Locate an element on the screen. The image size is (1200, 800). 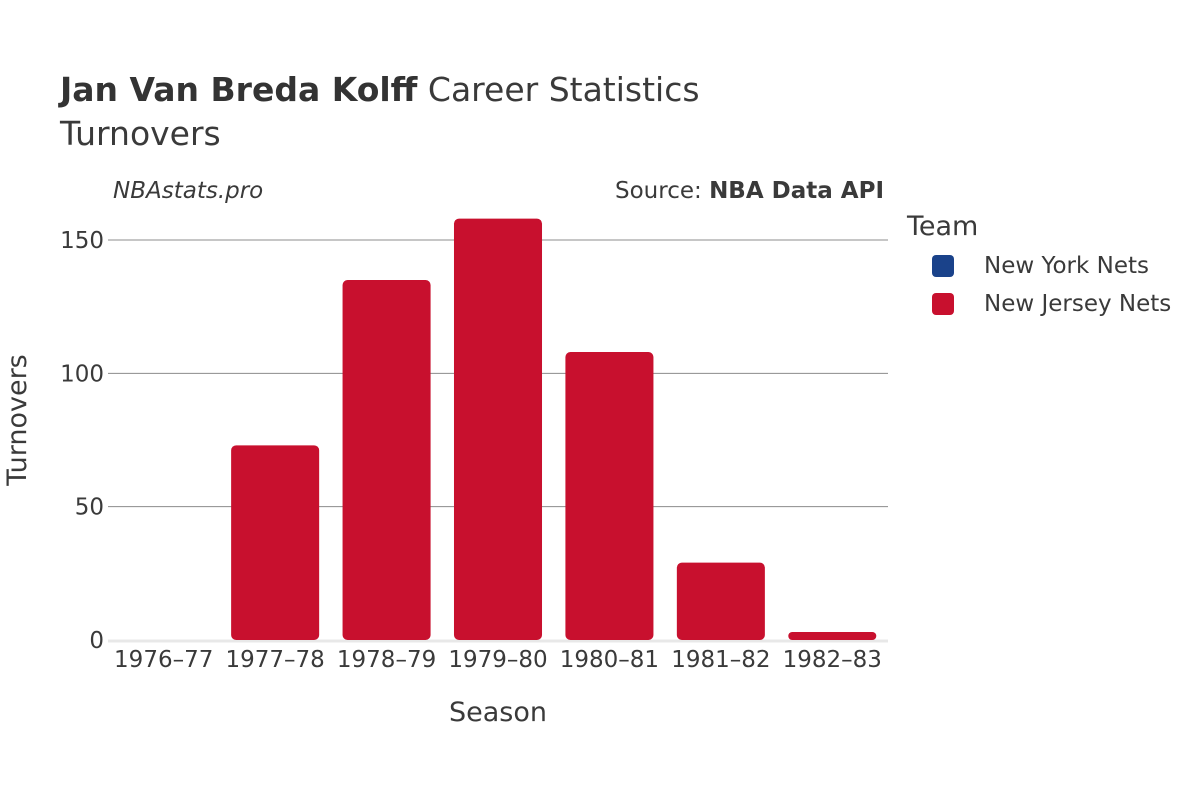
chart-subtitle: Turnovers is located at coordinates (140, 133).